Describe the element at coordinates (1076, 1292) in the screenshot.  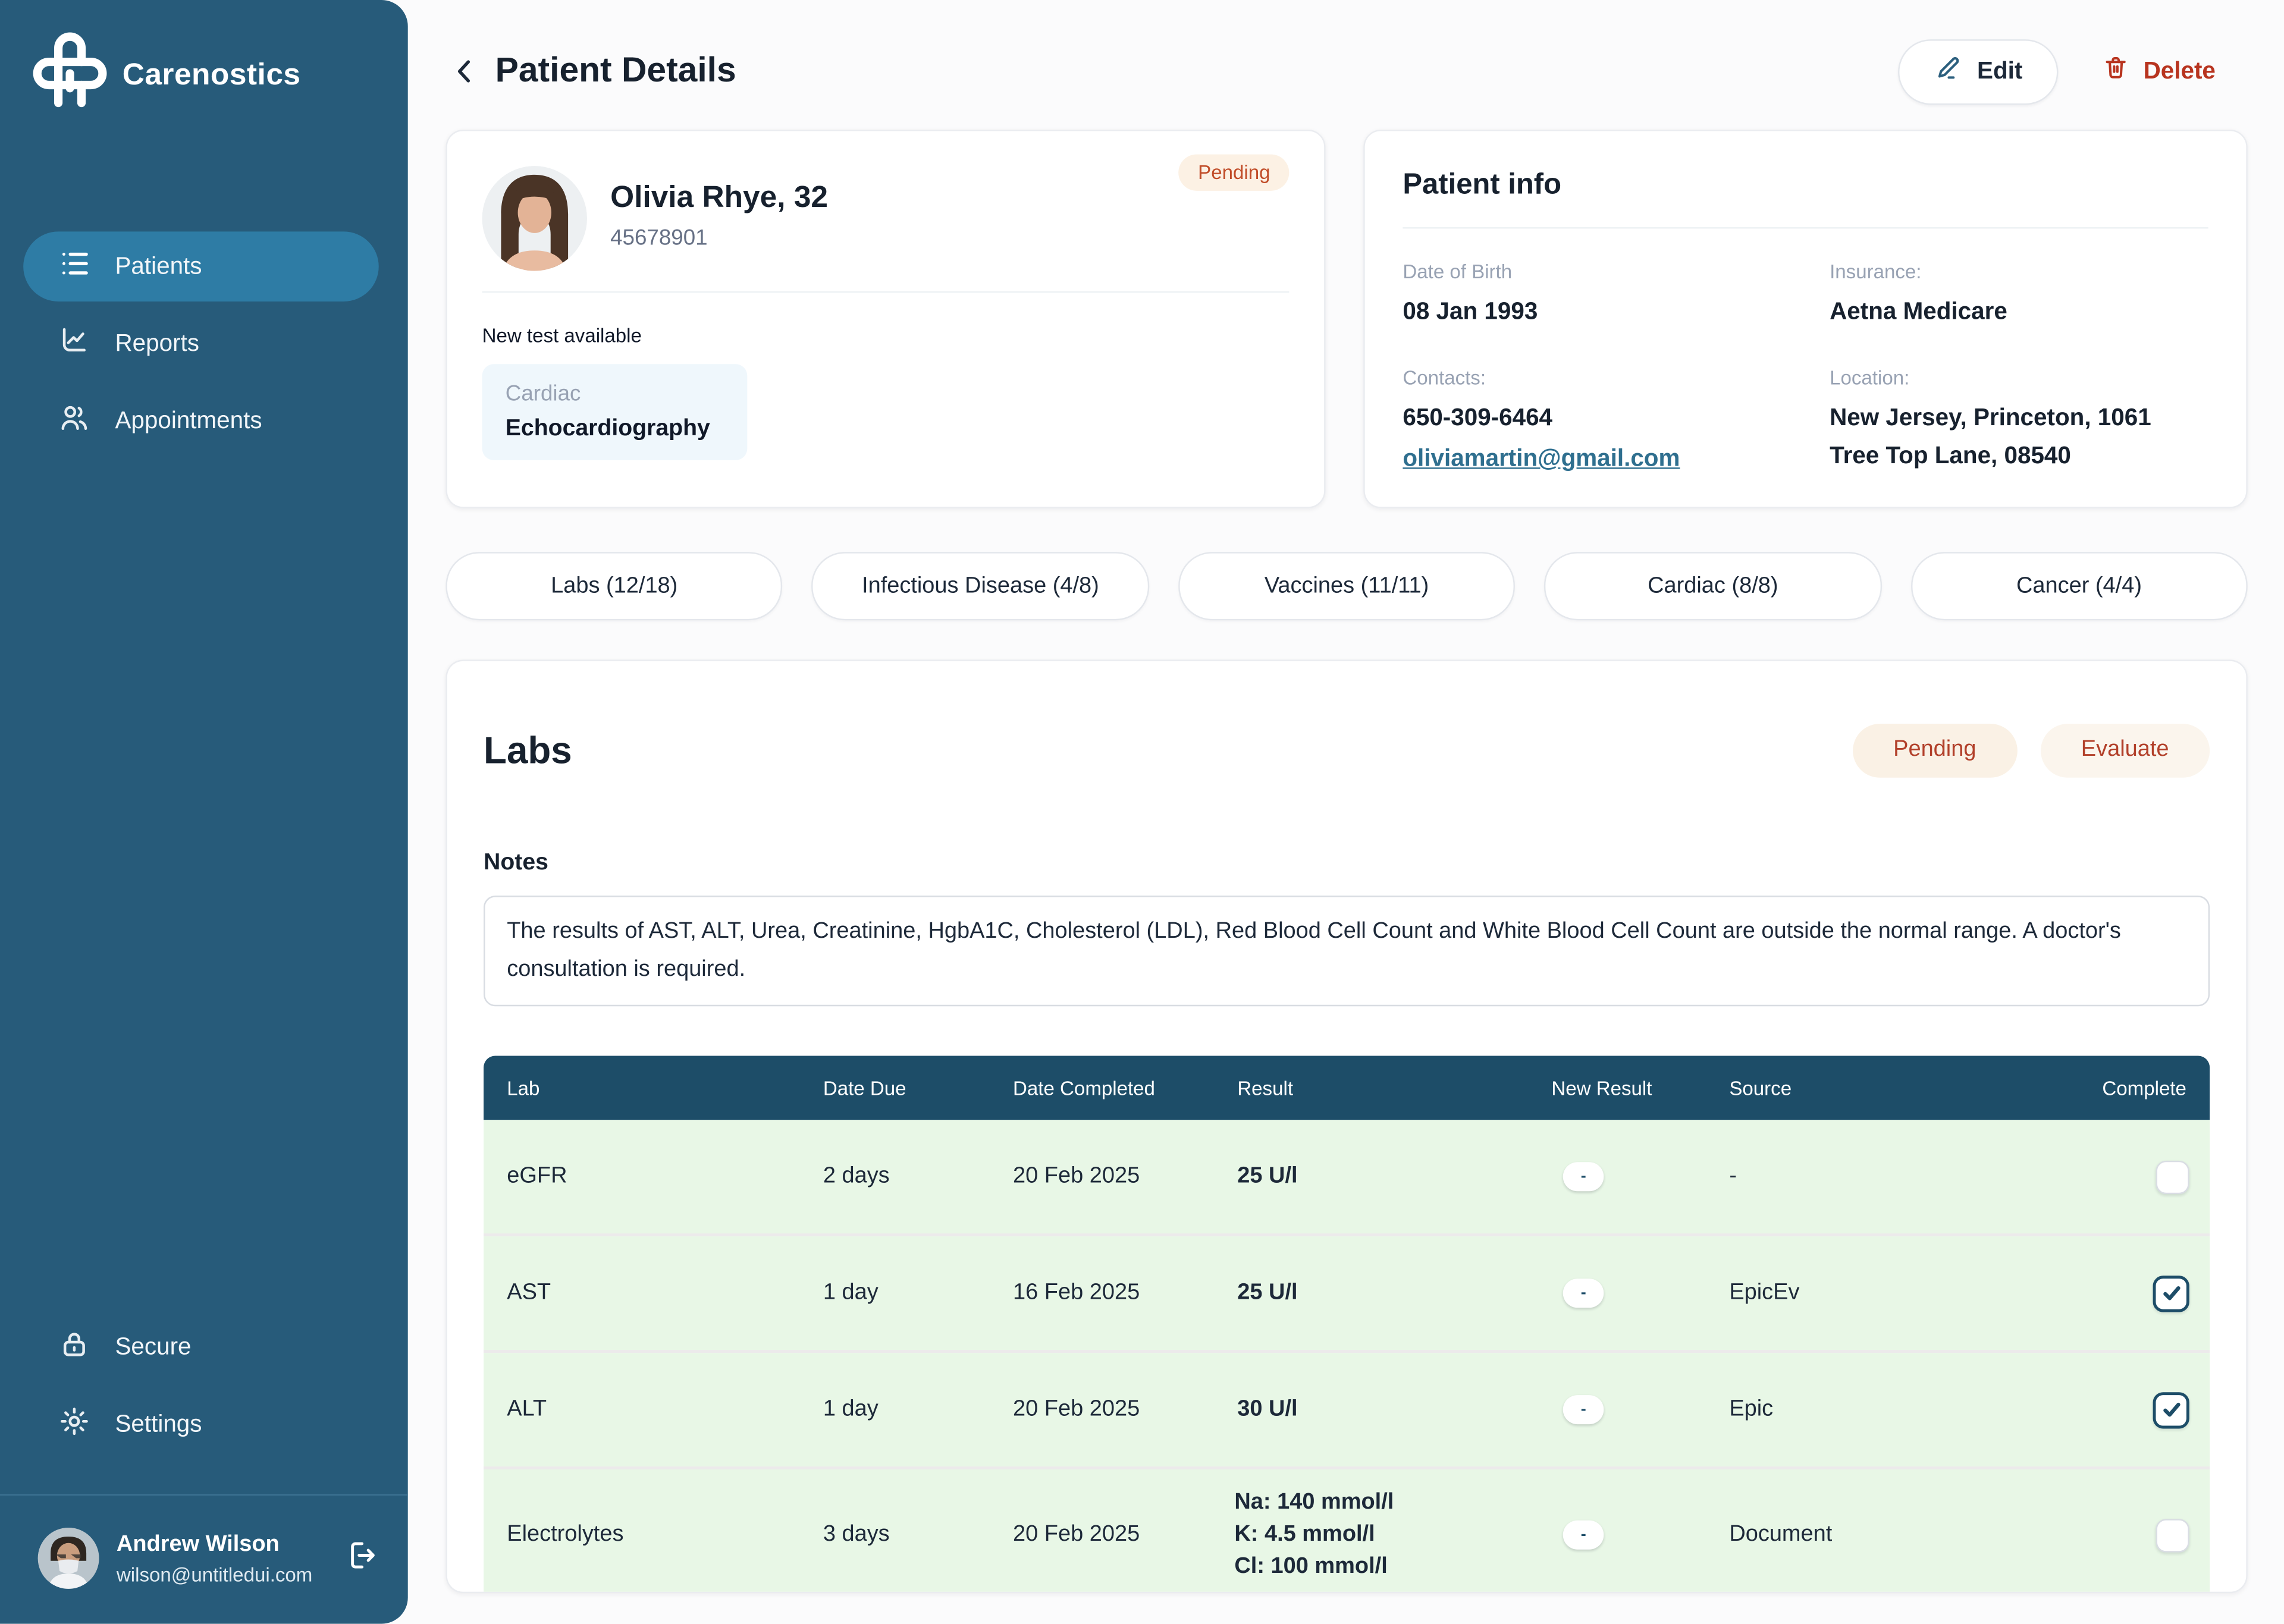
I see `date-completed: 16 Feb 2025` at that location.